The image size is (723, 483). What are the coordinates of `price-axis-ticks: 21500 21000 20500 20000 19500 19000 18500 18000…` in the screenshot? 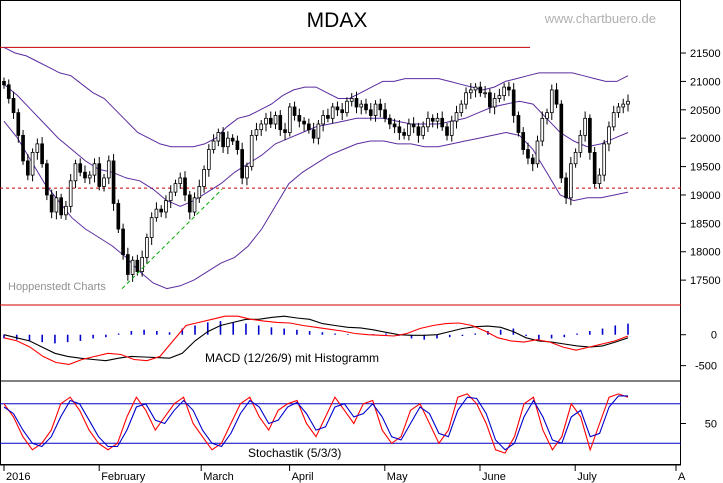 It's located at (701, 167).